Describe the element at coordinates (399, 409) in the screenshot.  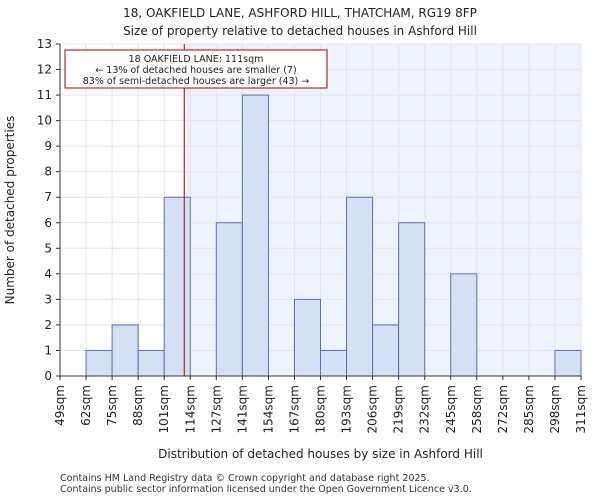
I see `x-tick-label: 219sqm` at that location.